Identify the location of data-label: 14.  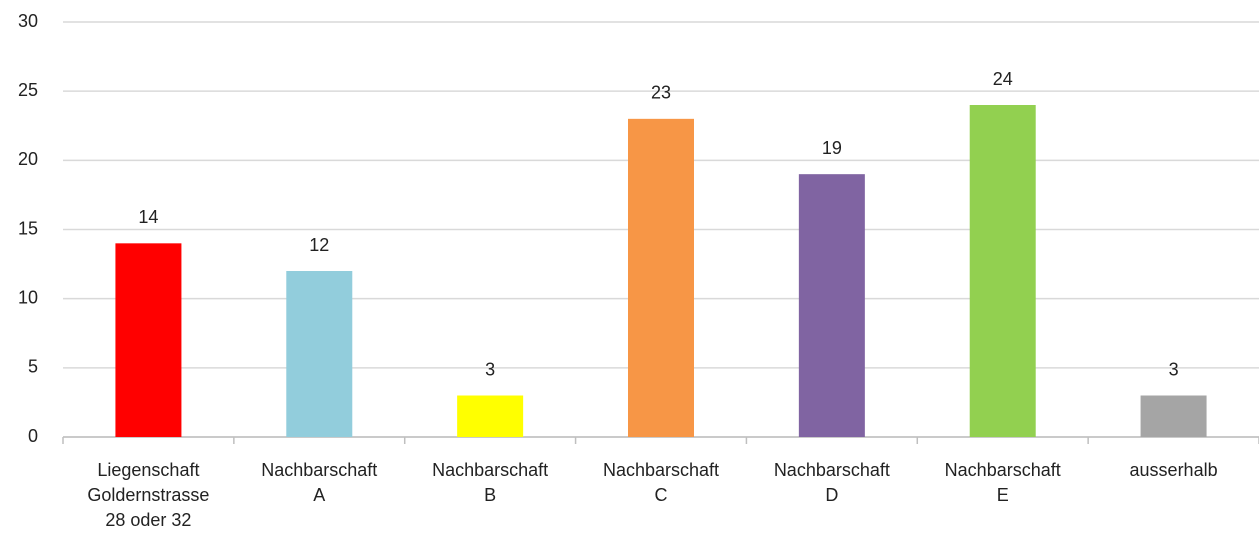
(148, 217).